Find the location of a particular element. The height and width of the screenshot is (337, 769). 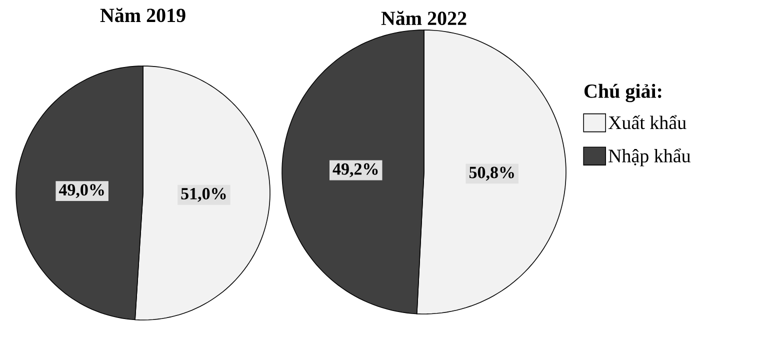

legend-label: Nhập khẩu is located at coordinates (649, 157).